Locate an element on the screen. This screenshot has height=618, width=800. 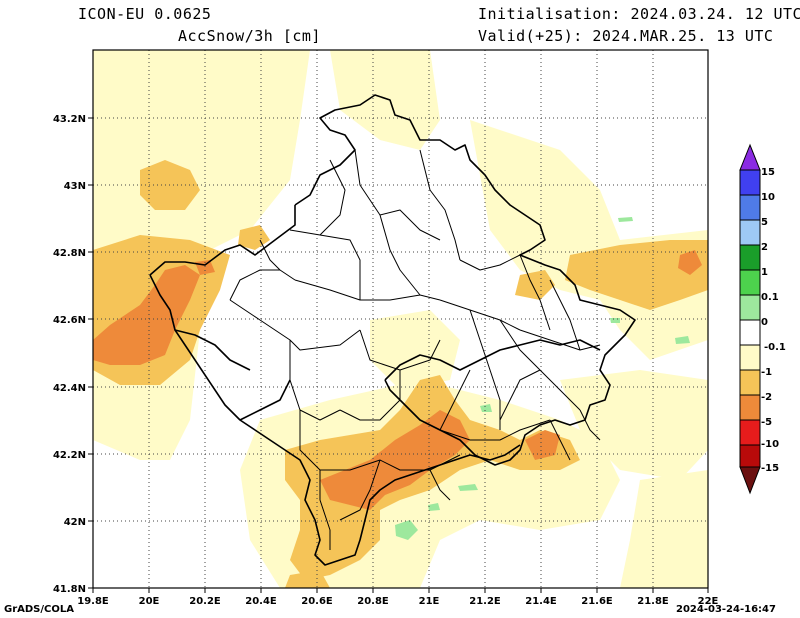
x-tick-label: 21E is located at coordinates (429, 601).